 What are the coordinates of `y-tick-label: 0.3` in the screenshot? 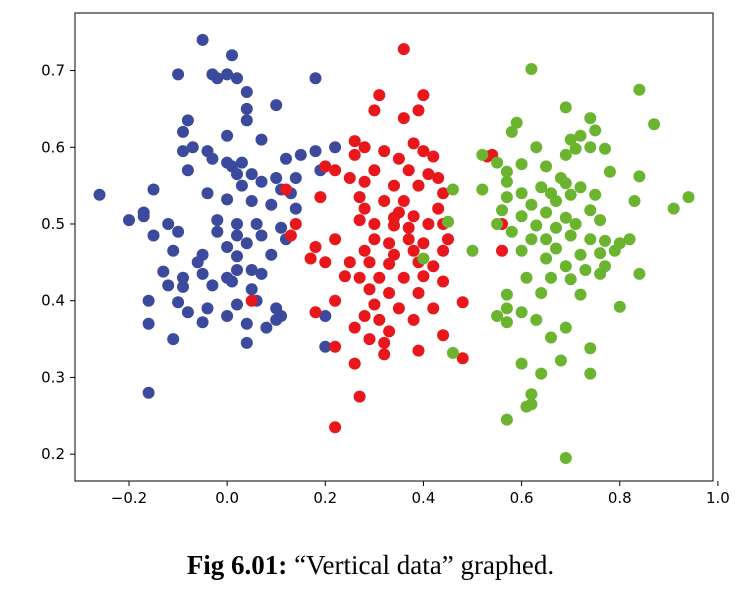 It's located at (53, 377).